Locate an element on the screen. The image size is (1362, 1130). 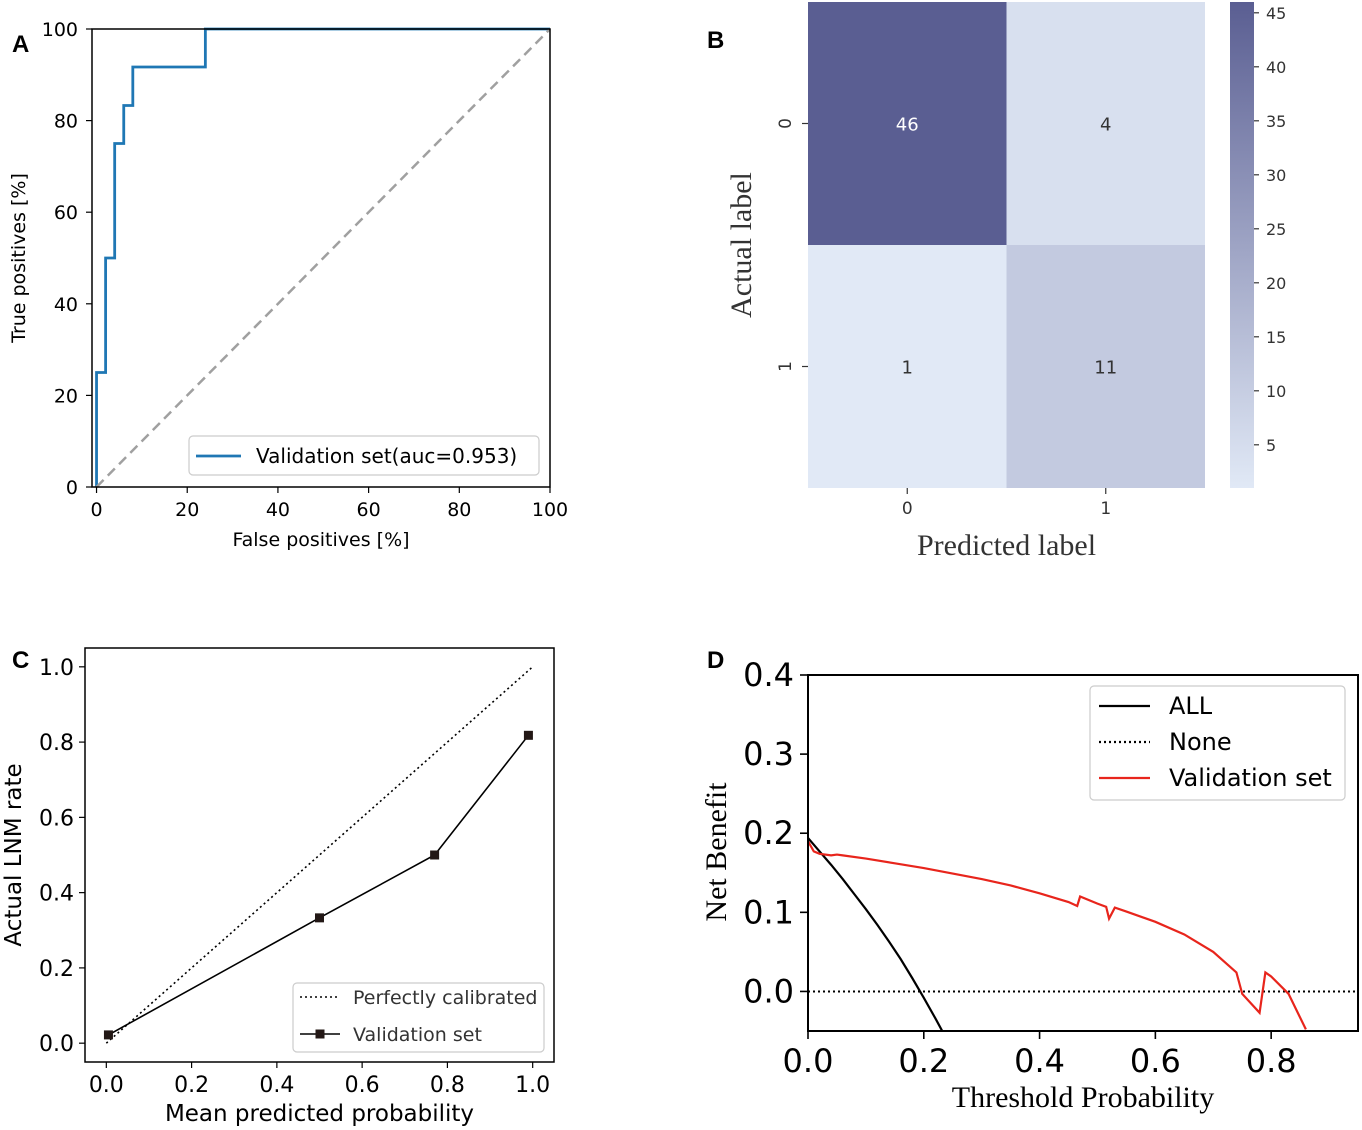
panel-label-d: D is located at coordinates (715, 660).